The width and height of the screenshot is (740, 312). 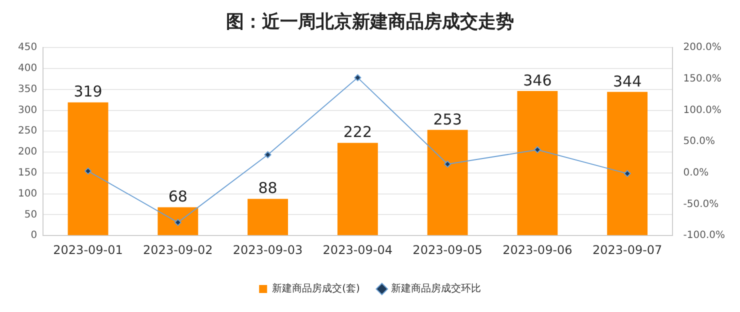 What do you see at coordinates (704, 236) in the screenshot?
I see `y2-tick-label: -100.0%` at bounding box center [704, 236].